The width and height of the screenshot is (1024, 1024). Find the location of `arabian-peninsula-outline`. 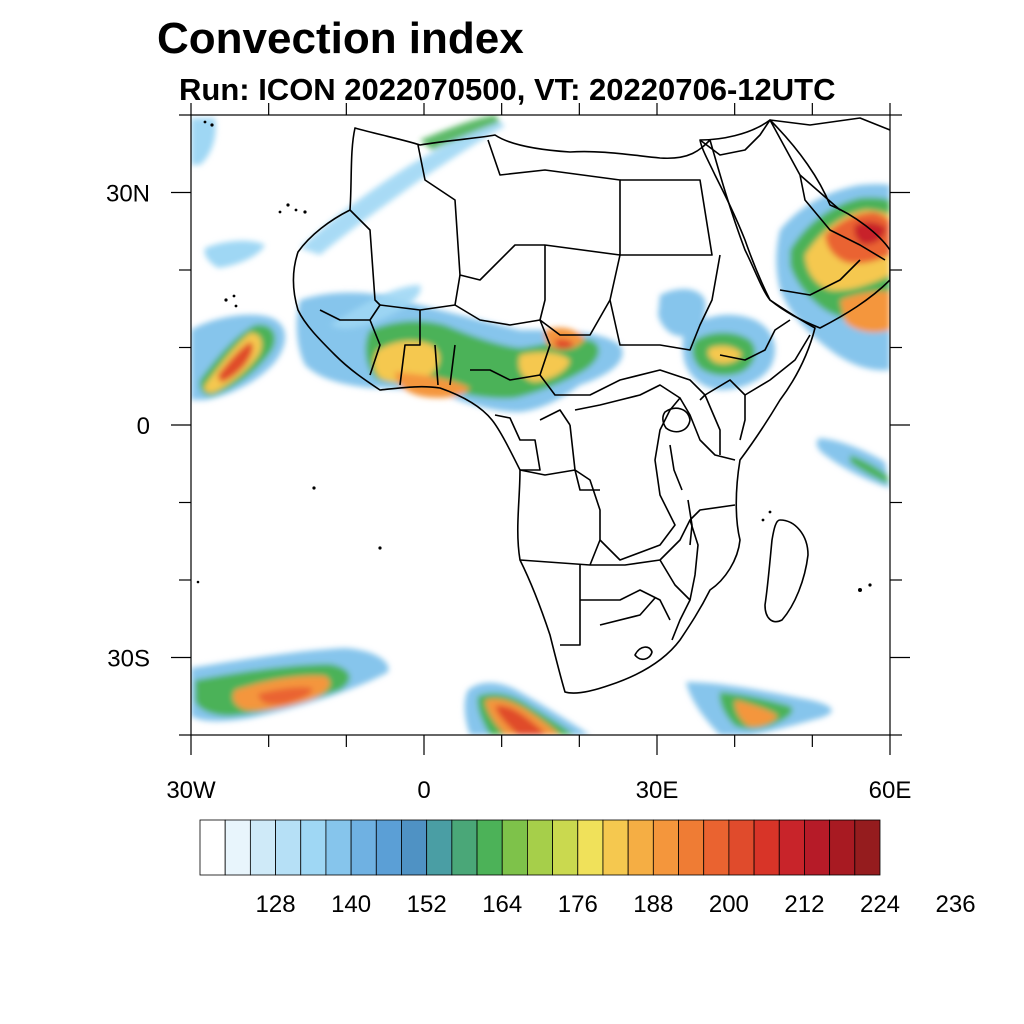

arabian-peninsula-outline is located at coordinates (794, 224).